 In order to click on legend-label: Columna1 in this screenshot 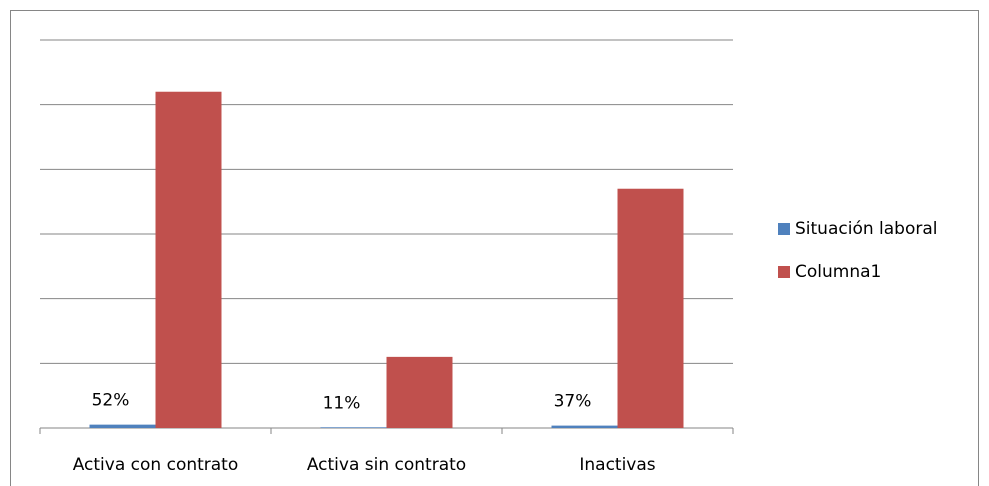, I will do `click(838, 272)`.